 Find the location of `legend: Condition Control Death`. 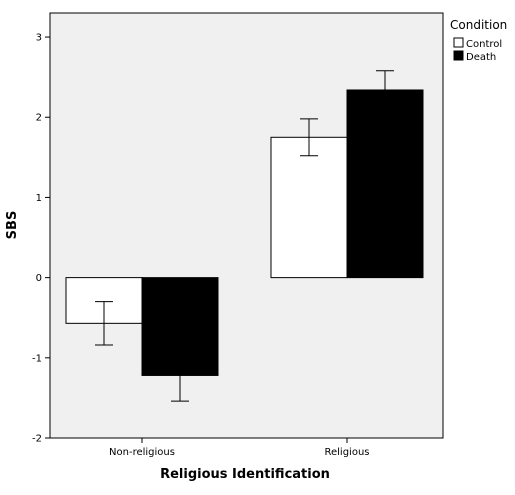

legend: Condition Control Death is located at coordinates (478, 40).